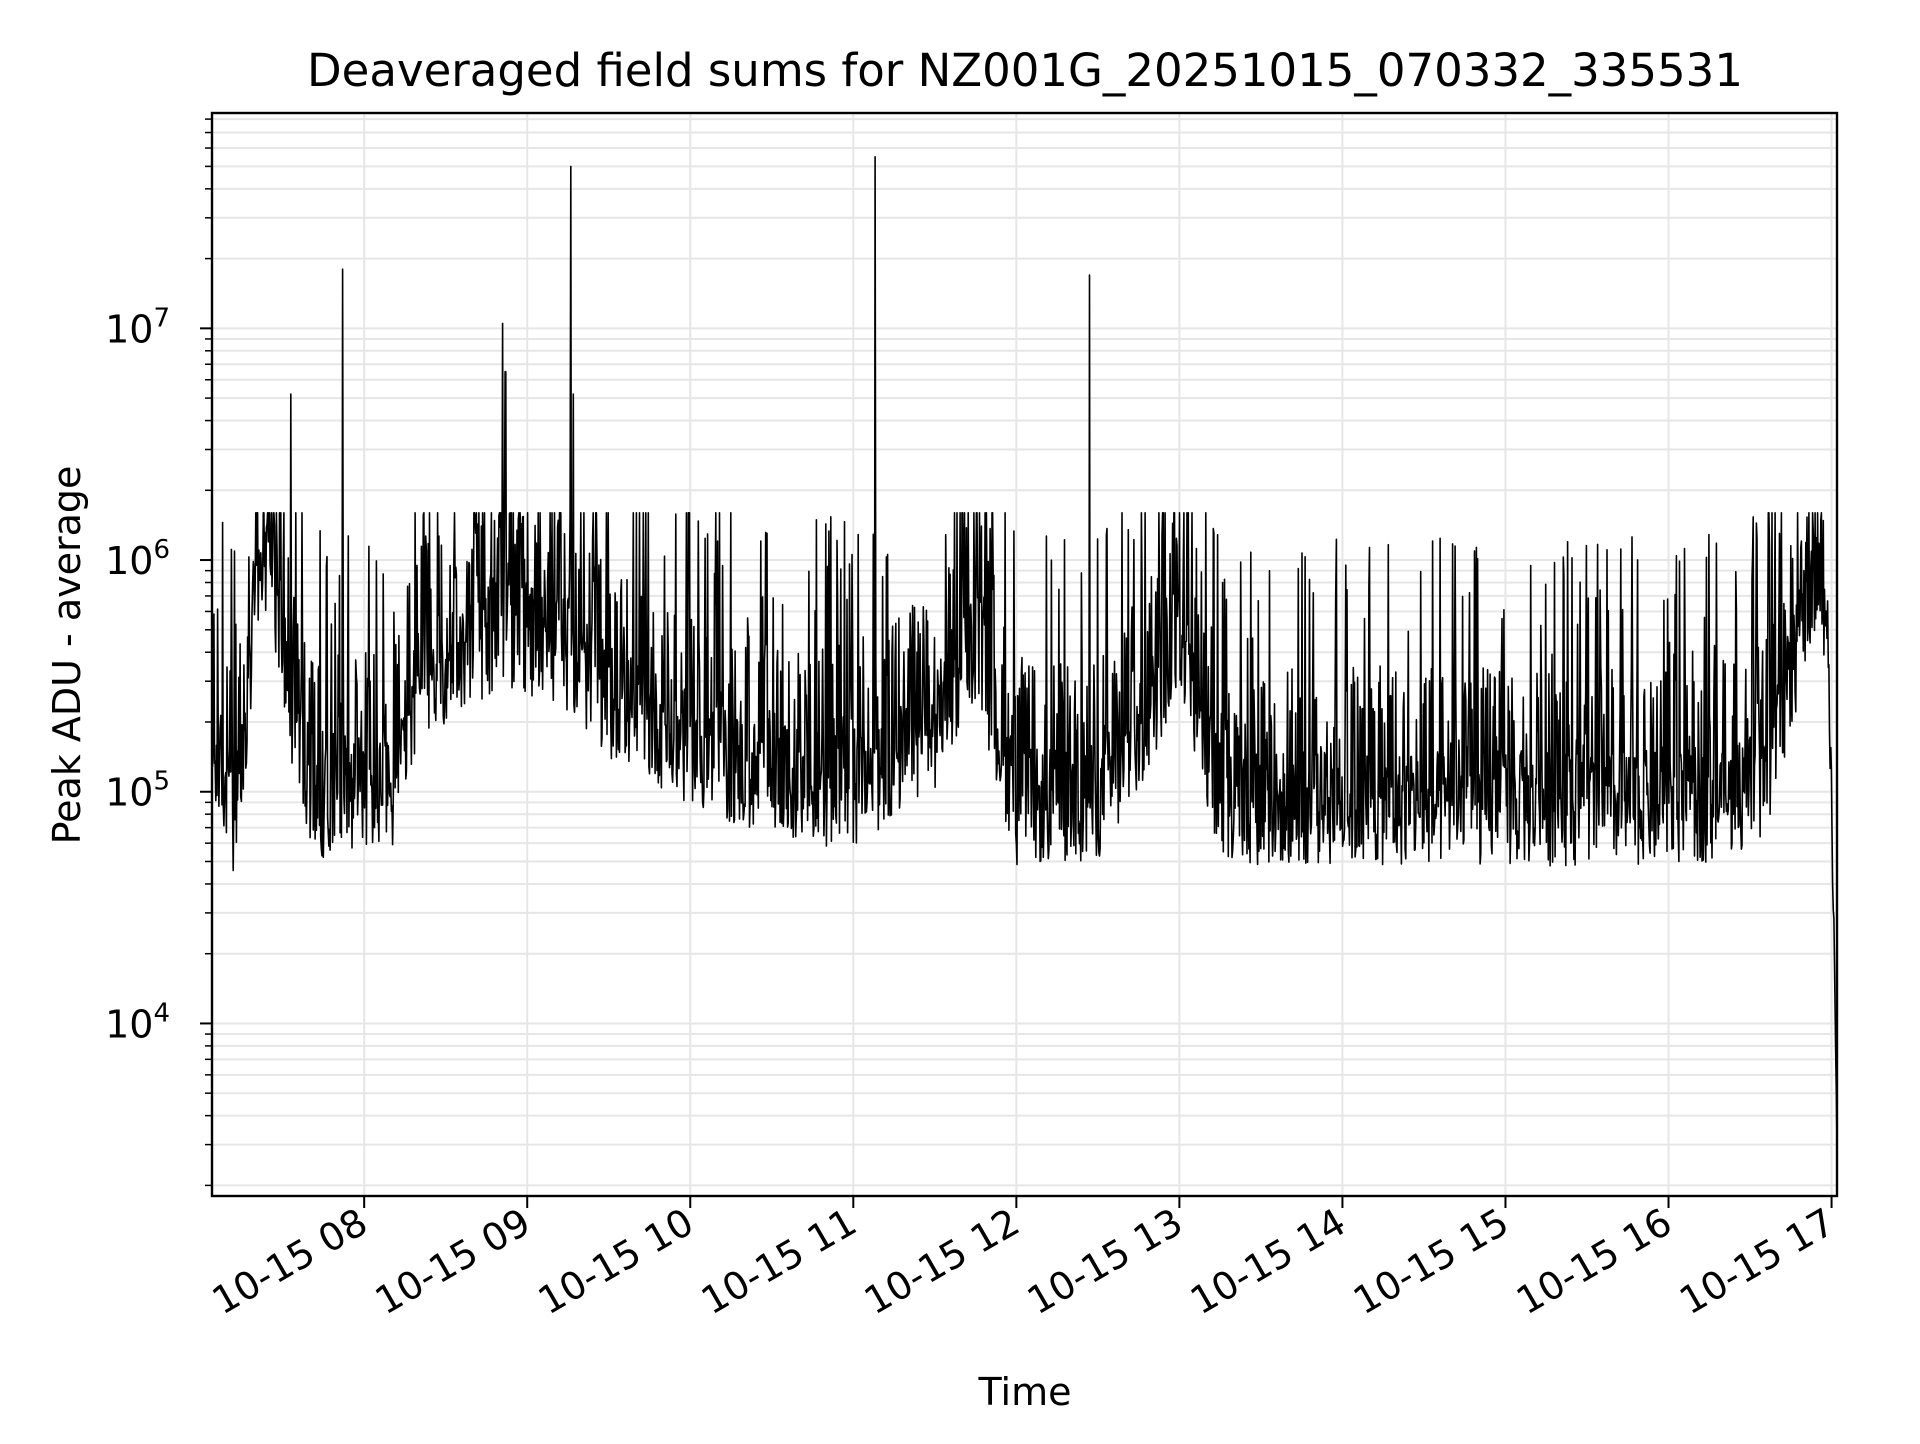  I want to click on y-tick-label: 10⁷, so click(137, 327).